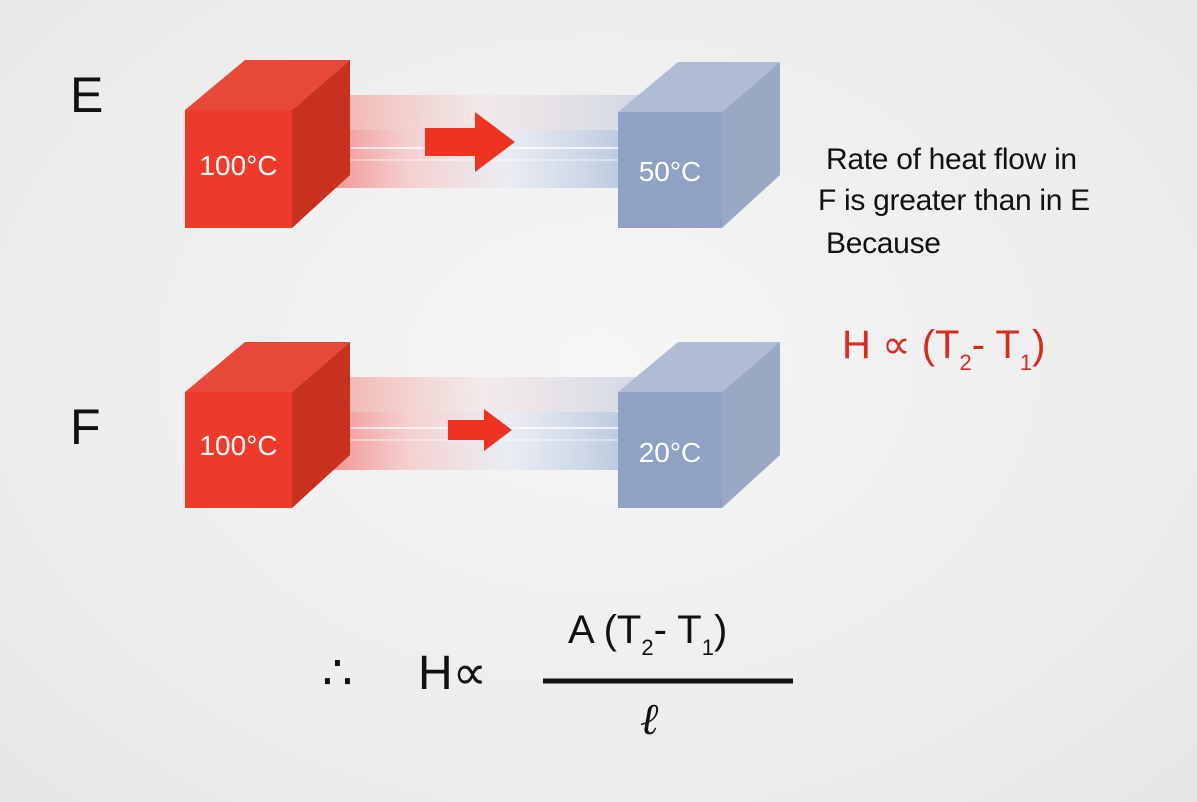 The width and height of the screenshot is (1197, 802). I want to click on row-label-f: F, so click(85, 427).